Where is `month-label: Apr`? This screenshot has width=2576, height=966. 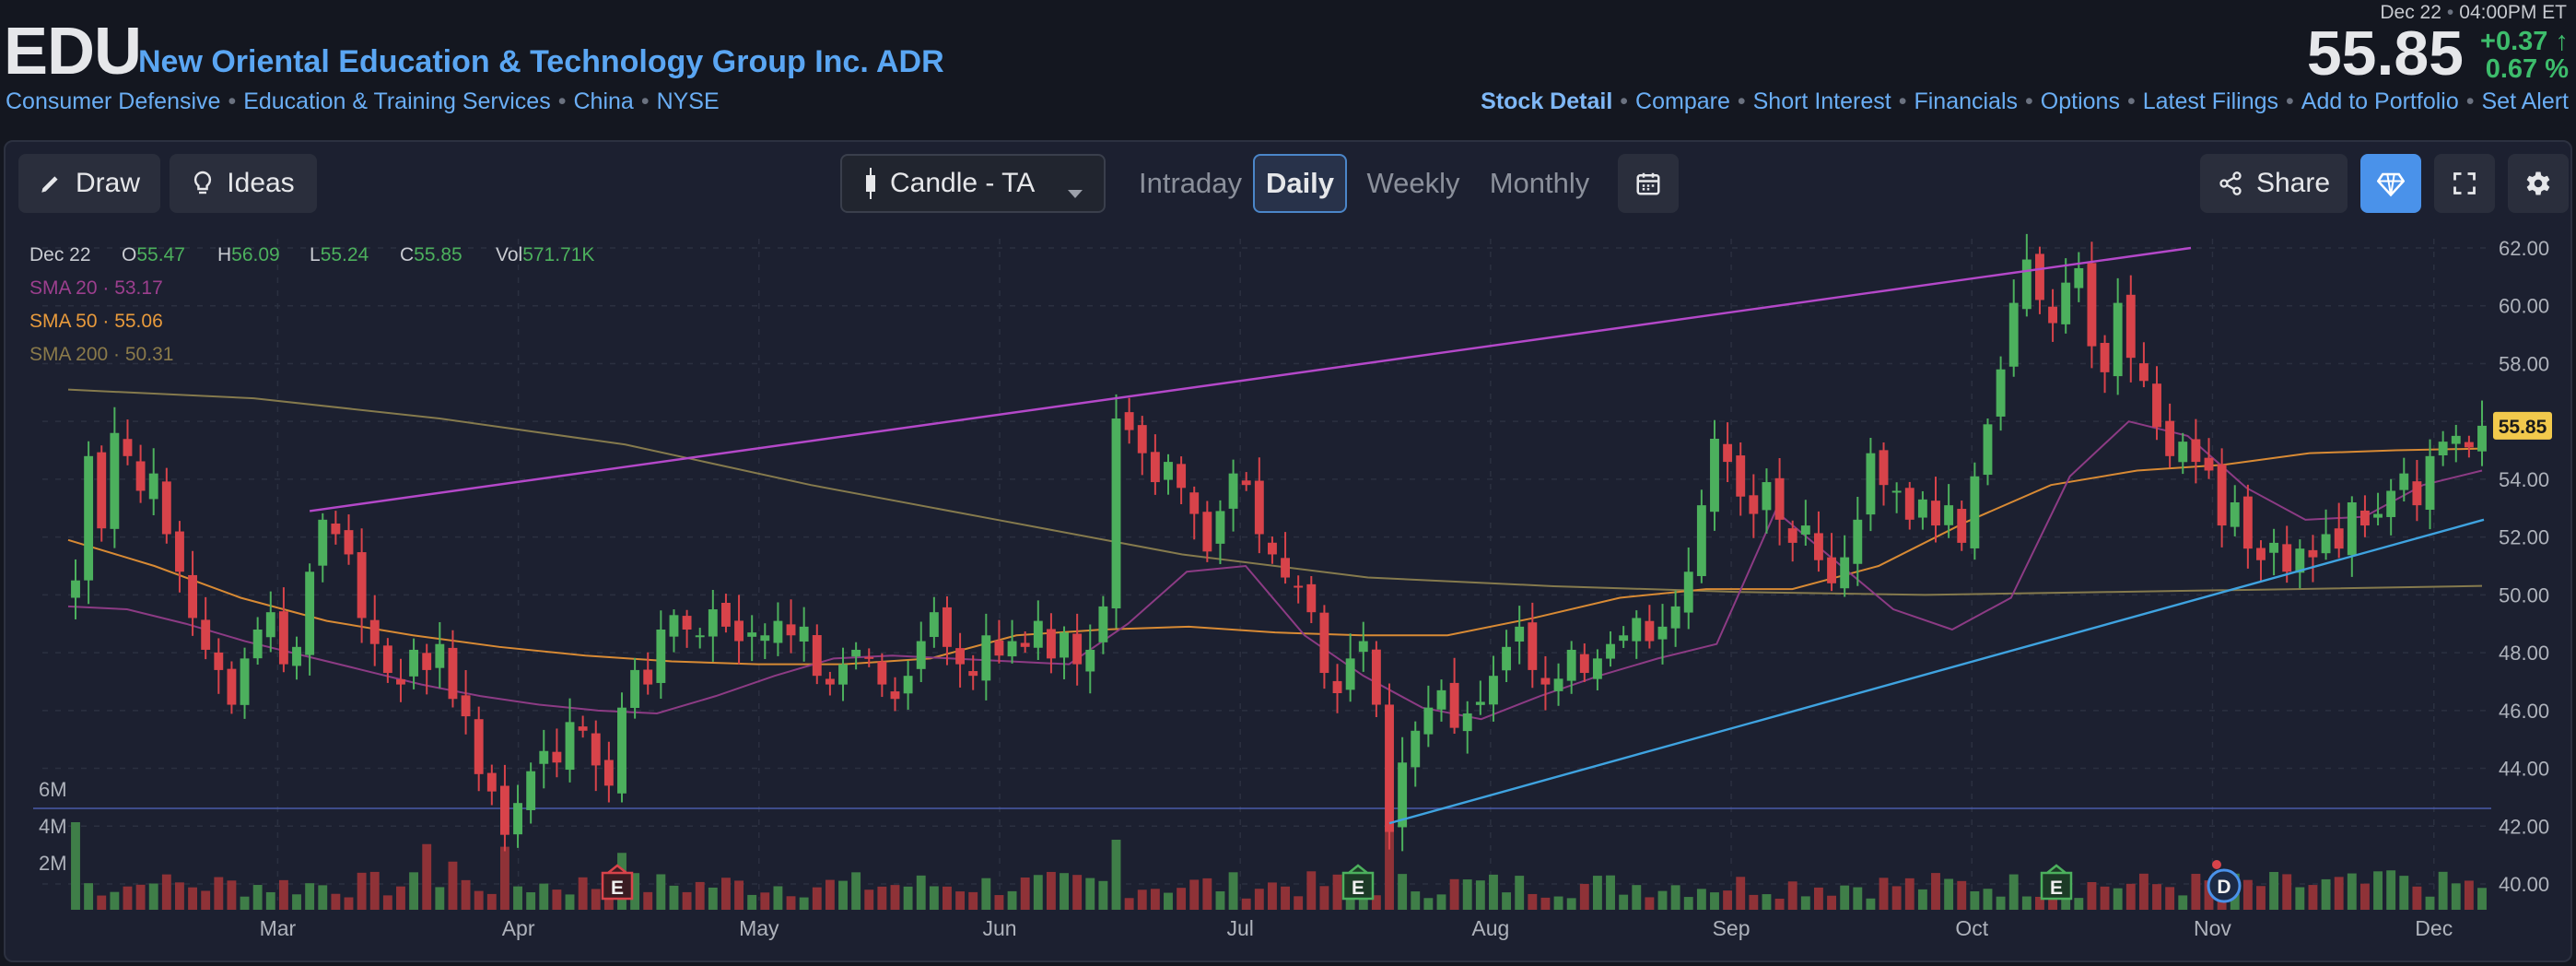 month-label: Apr is located at coordinates (518, 928).